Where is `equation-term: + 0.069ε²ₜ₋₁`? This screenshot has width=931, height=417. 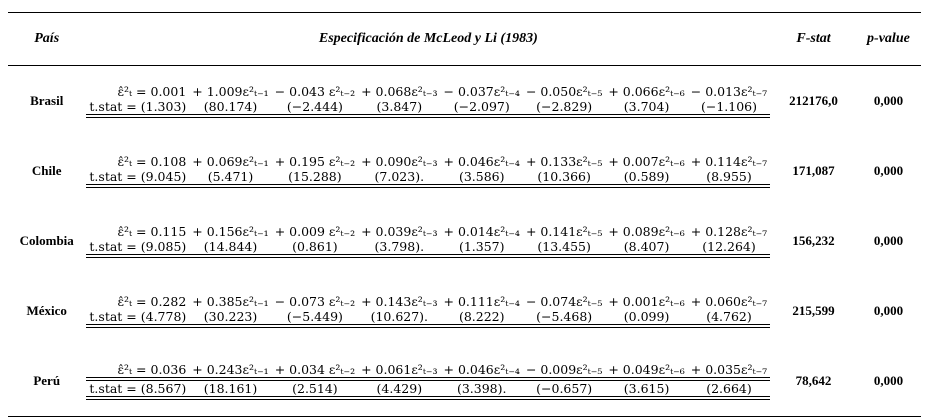 equation-term: + 0.069ε²ₜ₋₁ is located at coordinates (230, 161).